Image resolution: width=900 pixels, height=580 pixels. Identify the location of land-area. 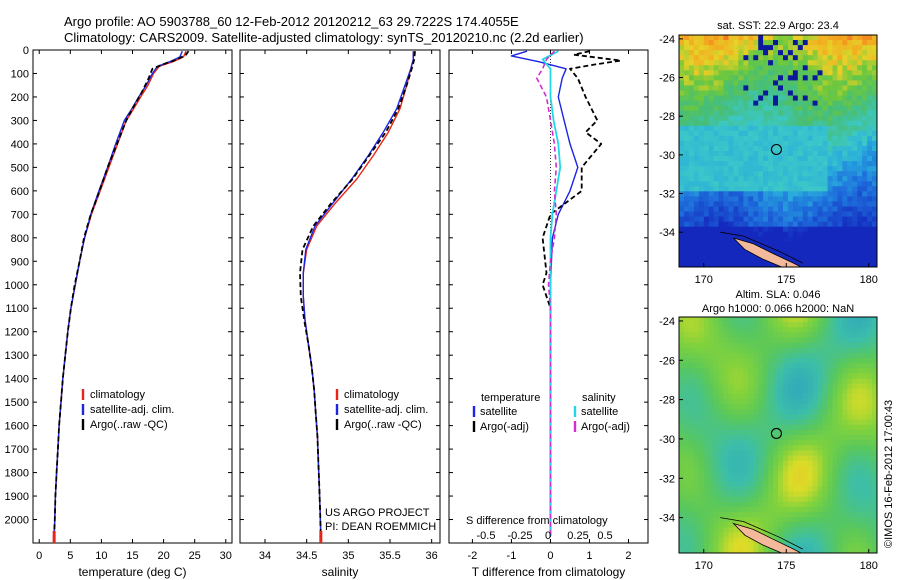
(767, 252).